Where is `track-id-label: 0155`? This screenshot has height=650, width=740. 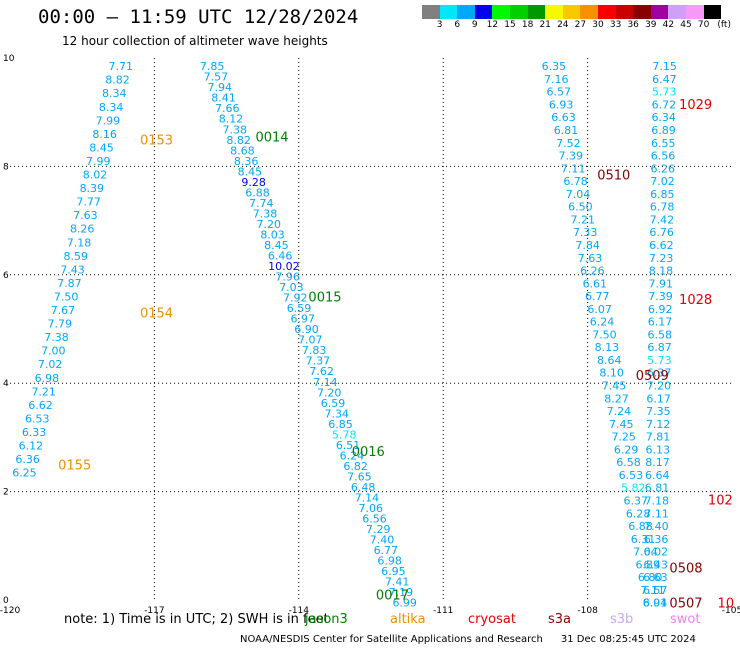
track-id-label: 0155 is located at coordinates (74, 466).